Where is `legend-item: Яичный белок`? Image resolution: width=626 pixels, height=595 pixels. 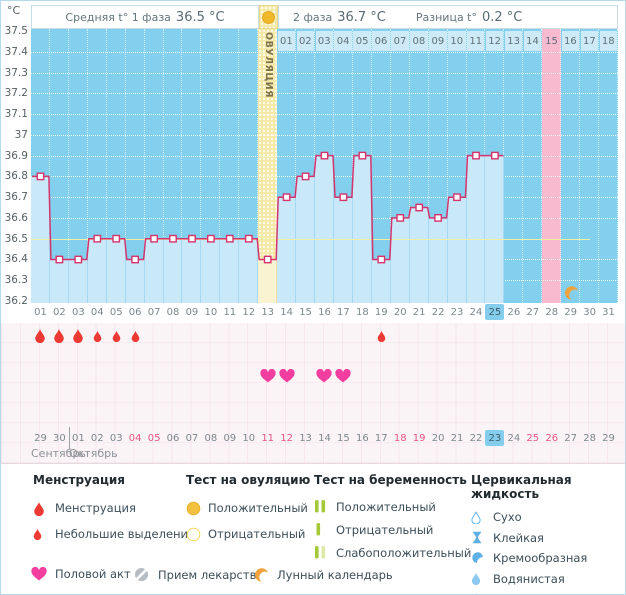 legend-item: Яичный белок is located at coordinates (548, 591).